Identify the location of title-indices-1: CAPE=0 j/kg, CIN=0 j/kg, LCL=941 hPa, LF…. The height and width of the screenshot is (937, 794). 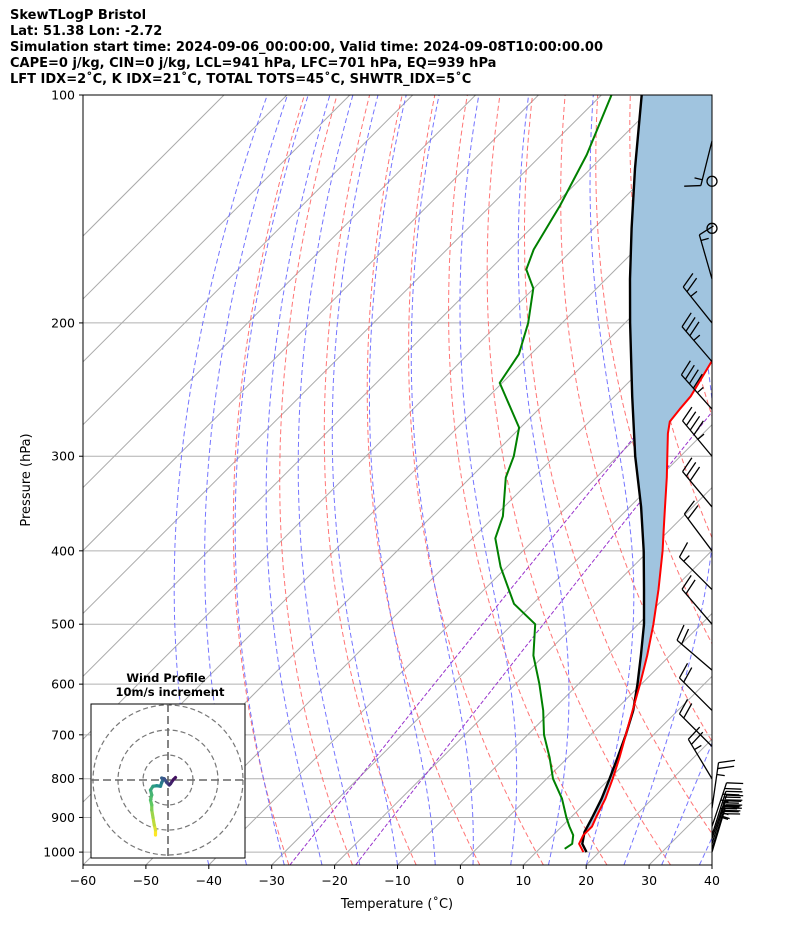
(253, 63).